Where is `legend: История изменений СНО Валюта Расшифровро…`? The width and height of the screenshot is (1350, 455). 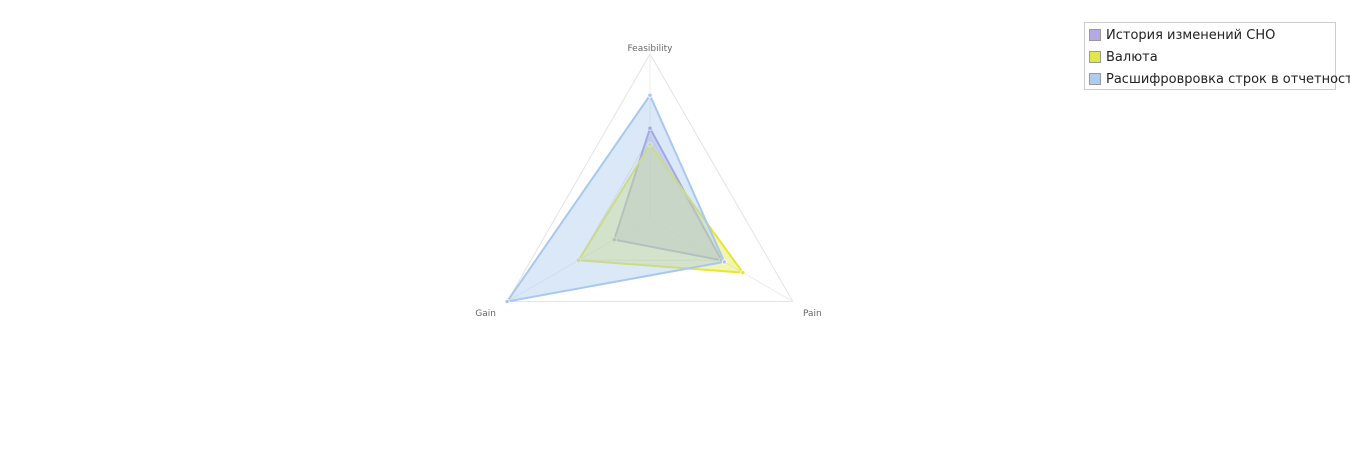 legend: История изменений СНО Валюта Расшифровро… is located at coordinates (1210, 56).